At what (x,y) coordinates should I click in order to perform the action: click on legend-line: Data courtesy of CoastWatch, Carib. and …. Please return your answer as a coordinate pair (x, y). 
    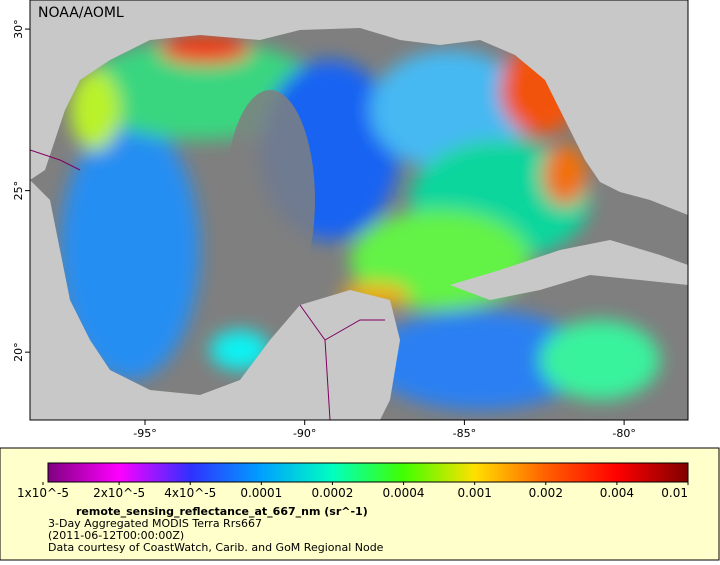
    Looking at the image, I should click on (216, 547).